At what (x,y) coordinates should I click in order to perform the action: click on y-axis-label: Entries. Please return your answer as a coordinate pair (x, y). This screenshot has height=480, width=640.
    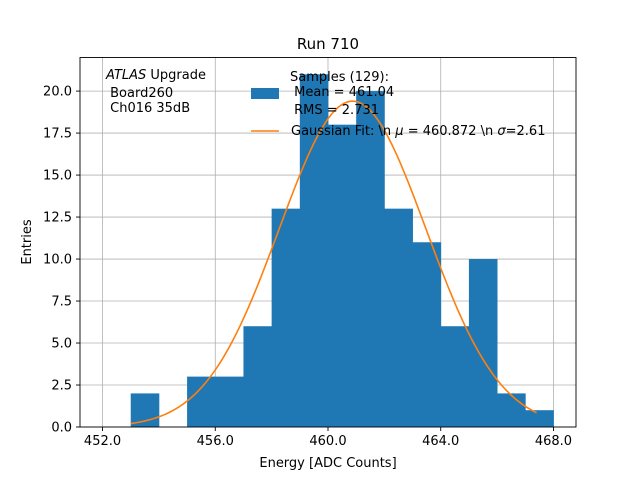
    Looking at the image, I should click on (27, 242).